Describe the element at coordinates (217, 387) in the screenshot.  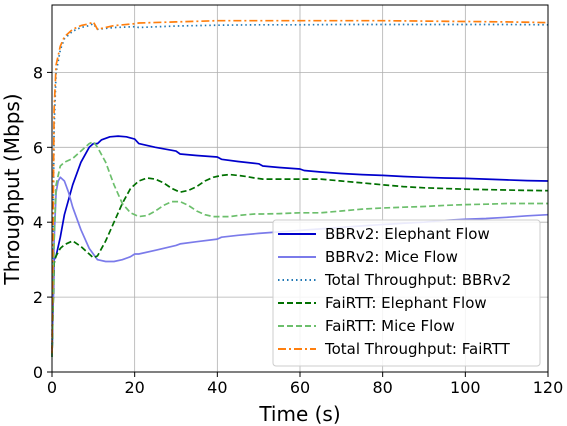
I see `x-tick-label: 40` at that location.